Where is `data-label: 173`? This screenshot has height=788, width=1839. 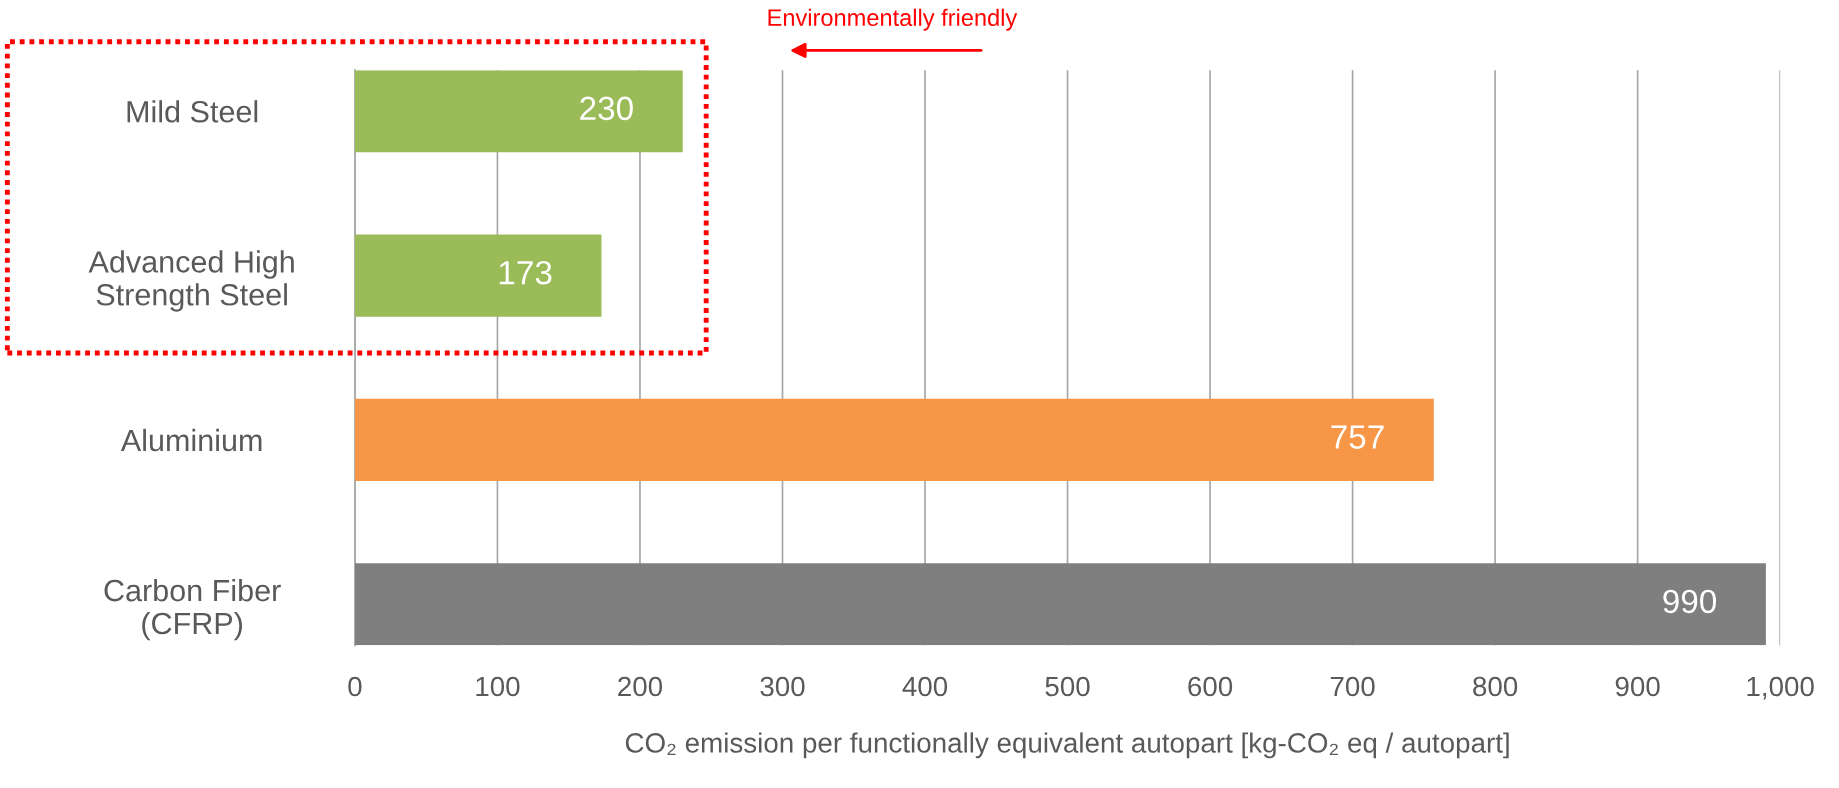
data-label: 173 is located at coordinates (525, 272).